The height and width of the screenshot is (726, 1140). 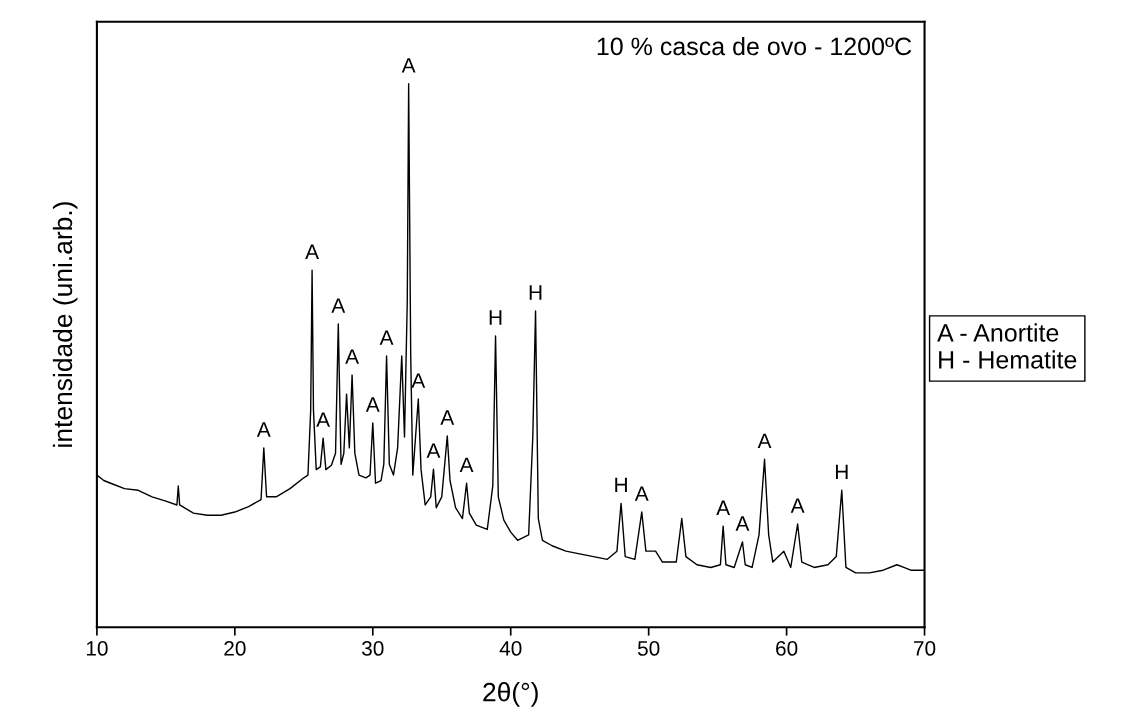 I want to click on x-tick-label: 50, so click(x=648, y=648).